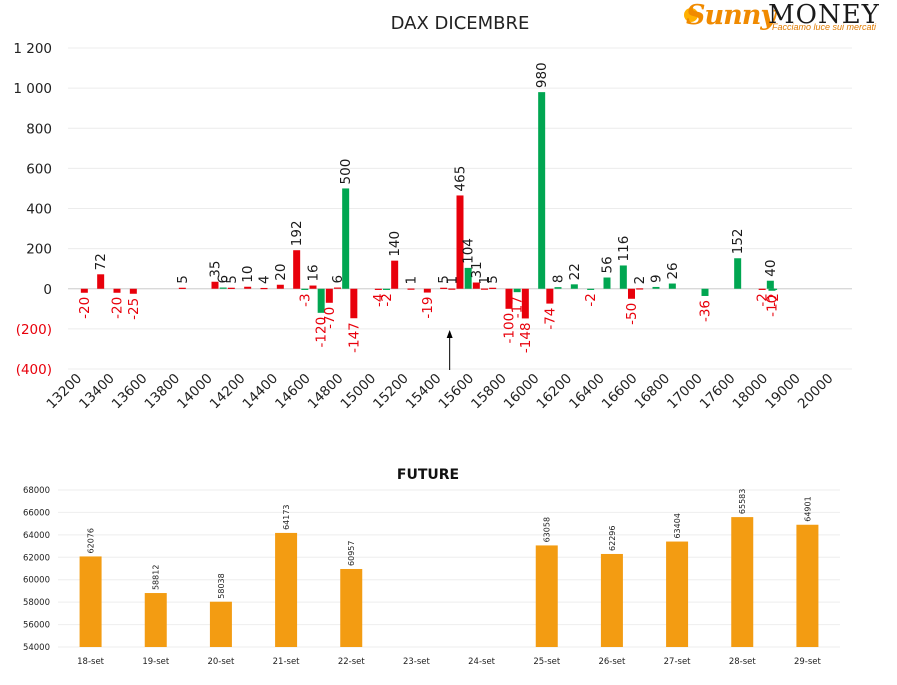  I want to click on y-tick-label: 56000, so click(36, 626).